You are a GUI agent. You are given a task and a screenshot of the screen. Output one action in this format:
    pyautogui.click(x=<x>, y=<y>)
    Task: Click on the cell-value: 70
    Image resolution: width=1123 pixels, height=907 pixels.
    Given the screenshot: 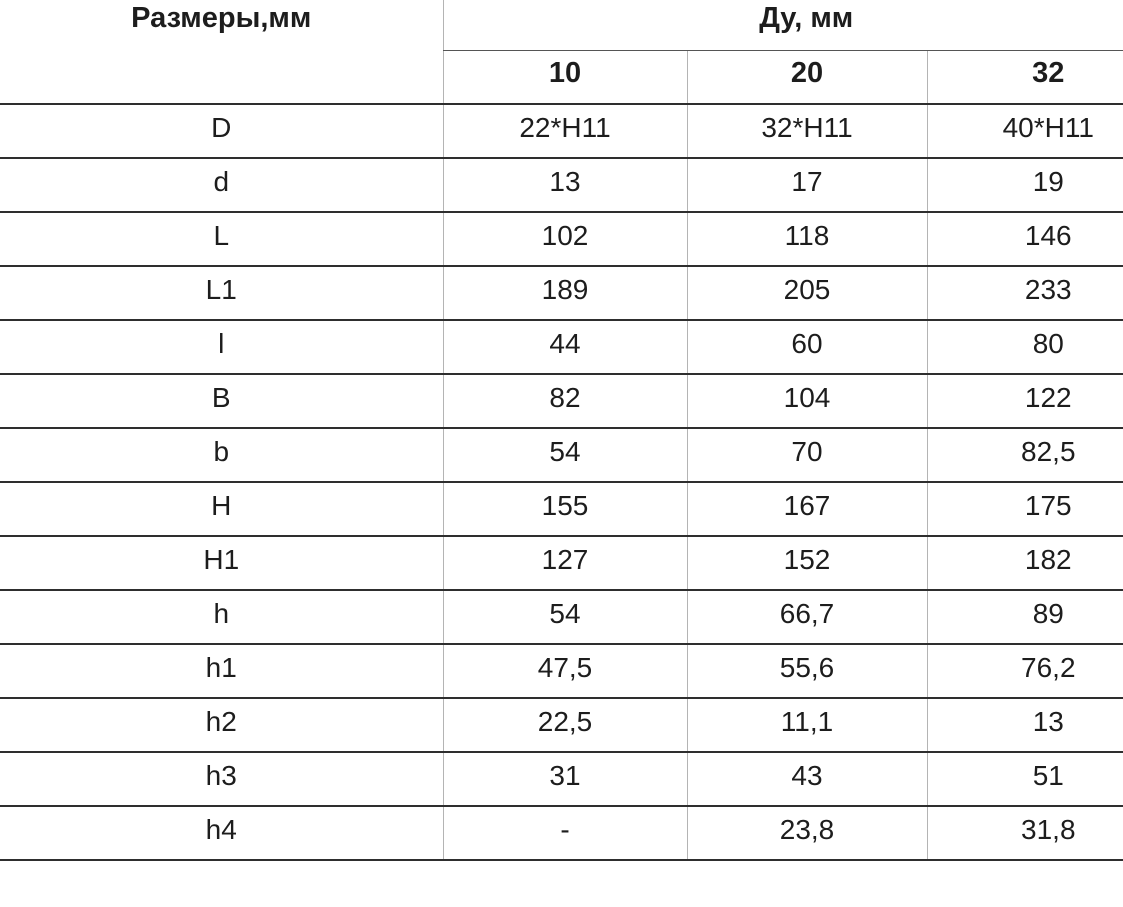 What is the action you would take?
    pyautogui.click(x=806, y=454)
    